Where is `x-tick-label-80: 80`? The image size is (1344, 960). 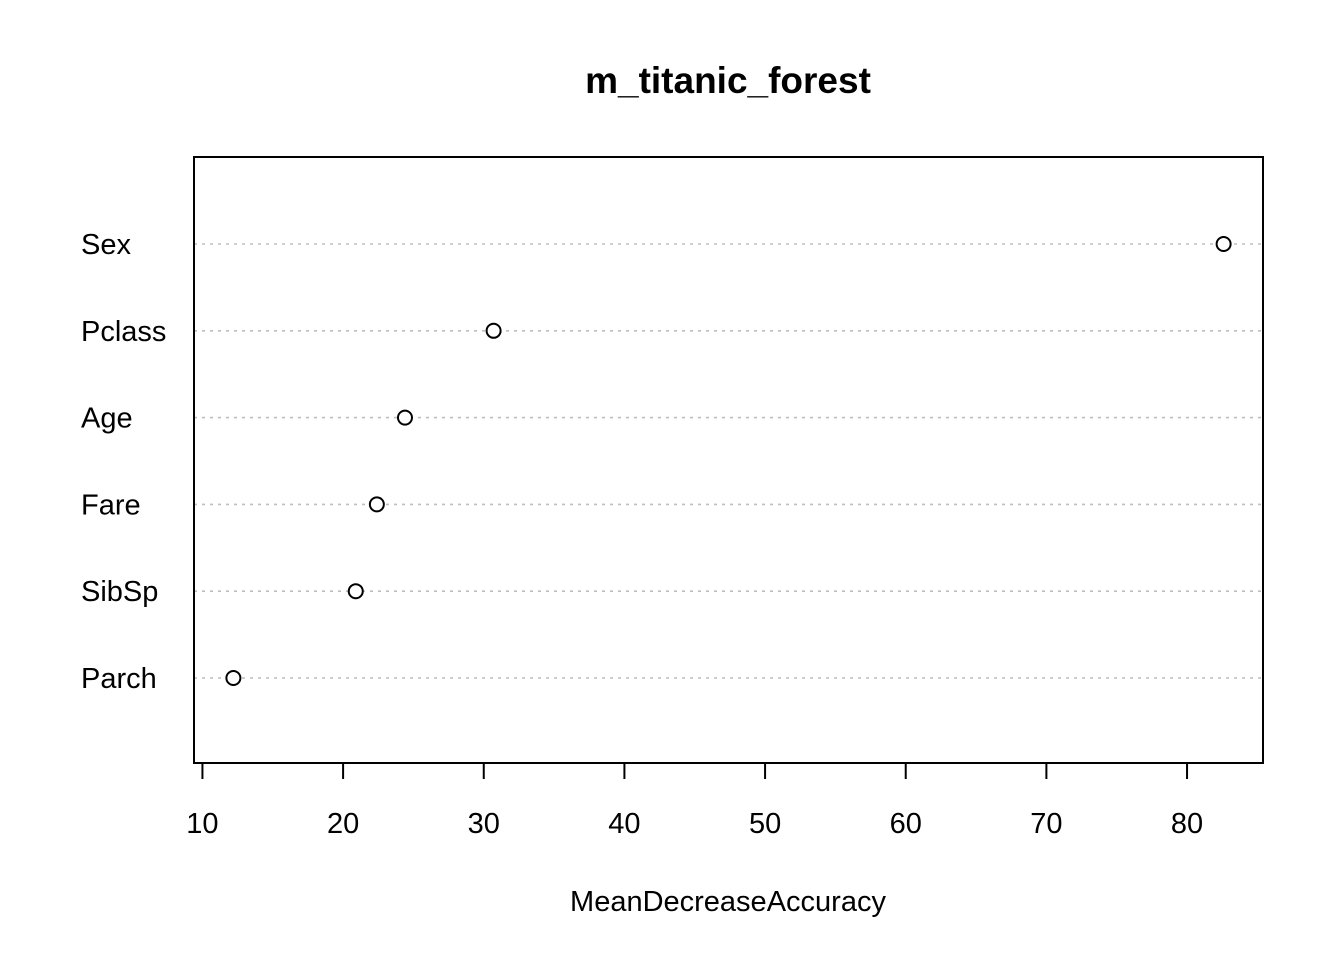 x-tick-label-80: 80 is located at coordinates (1187, 824).